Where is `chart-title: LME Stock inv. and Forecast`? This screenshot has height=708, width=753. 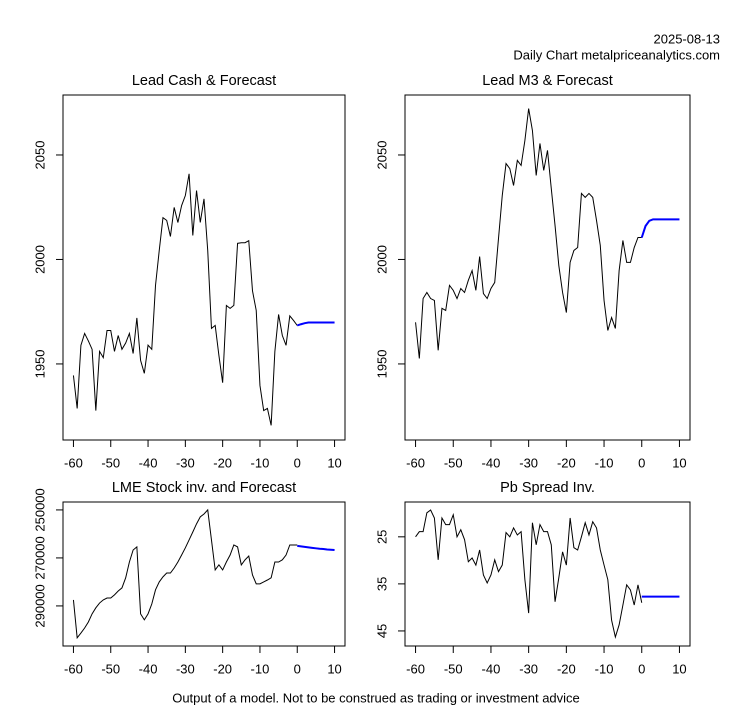 chart-title: LME Stock inv. and Forecast is located at coordinates (204, 488).